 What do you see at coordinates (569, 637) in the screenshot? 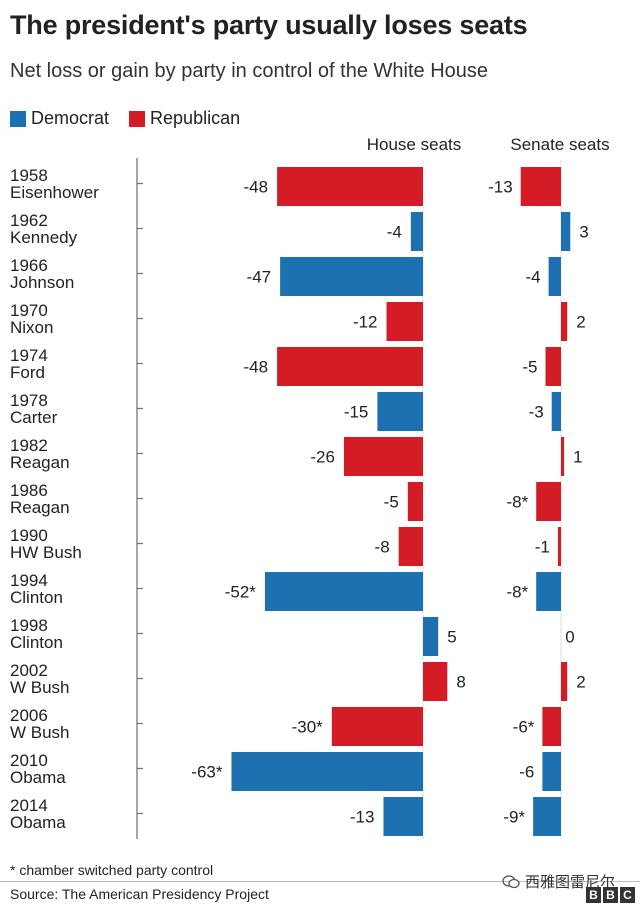
I see `senate-value-label: 0` at bounding box center [569, 637].